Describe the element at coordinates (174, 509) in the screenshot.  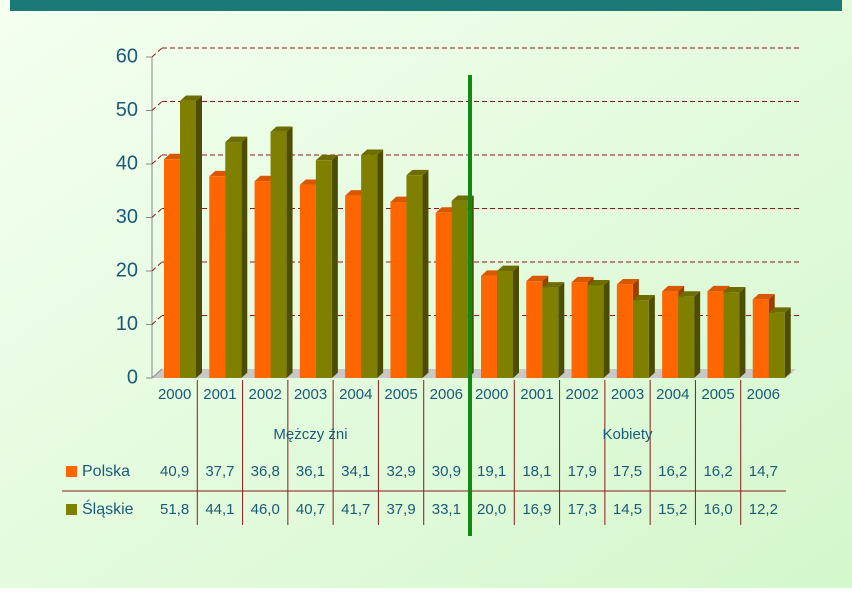
I see `data-label: 51,8` at that location.